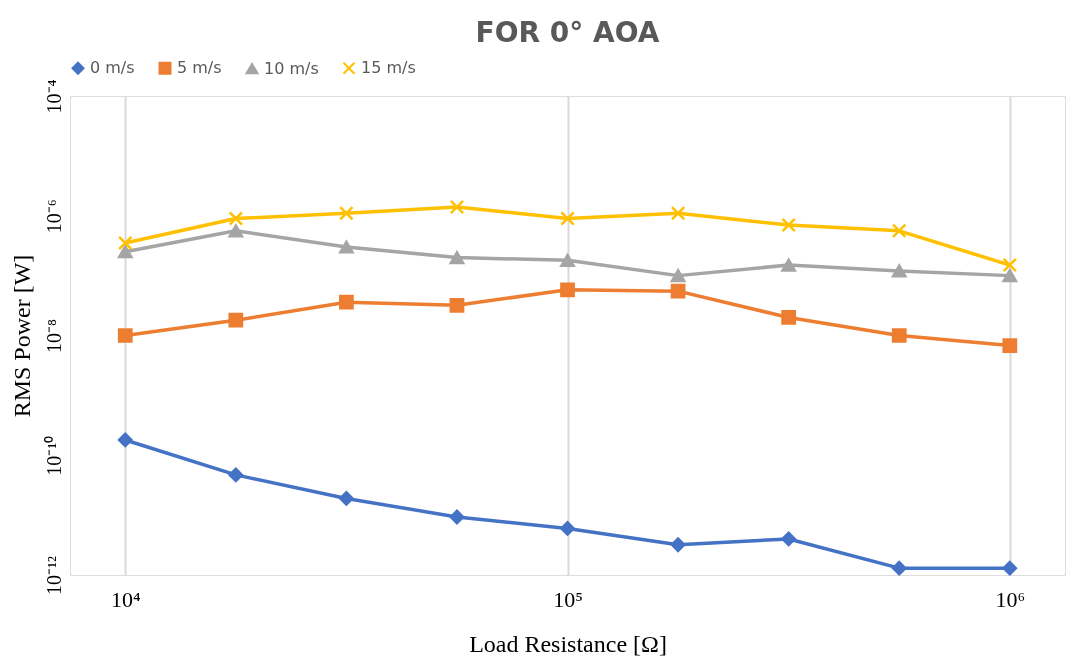  I want to click on x-tick-label: 10⁶, so click(1010, 599).